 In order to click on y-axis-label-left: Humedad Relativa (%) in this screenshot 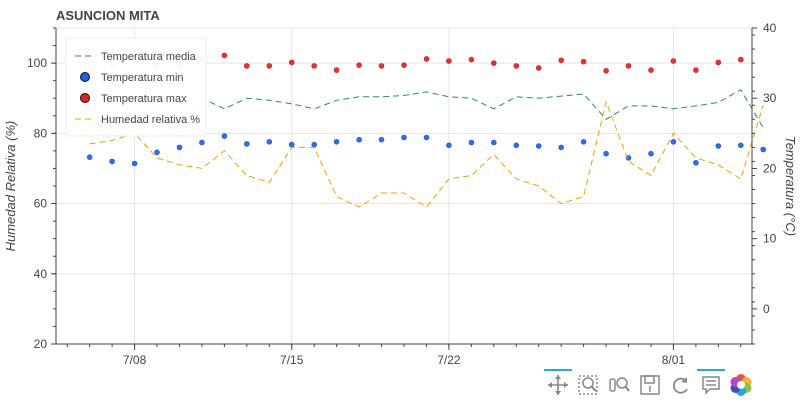, I will do `click(10, 186)`.